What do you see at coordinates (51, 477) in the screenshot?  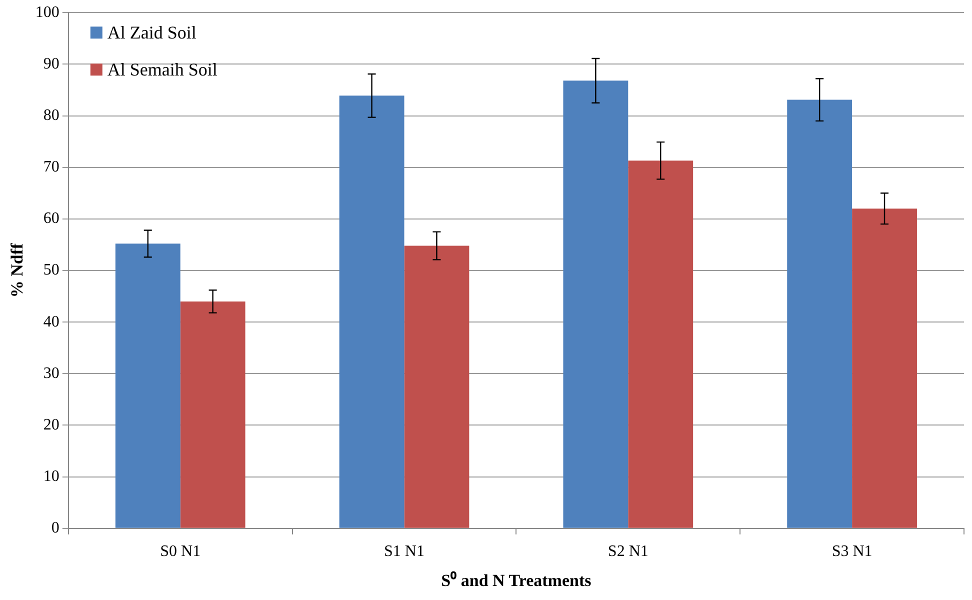 I see `y-tick-label: 10` at bounding box center [51, 477].